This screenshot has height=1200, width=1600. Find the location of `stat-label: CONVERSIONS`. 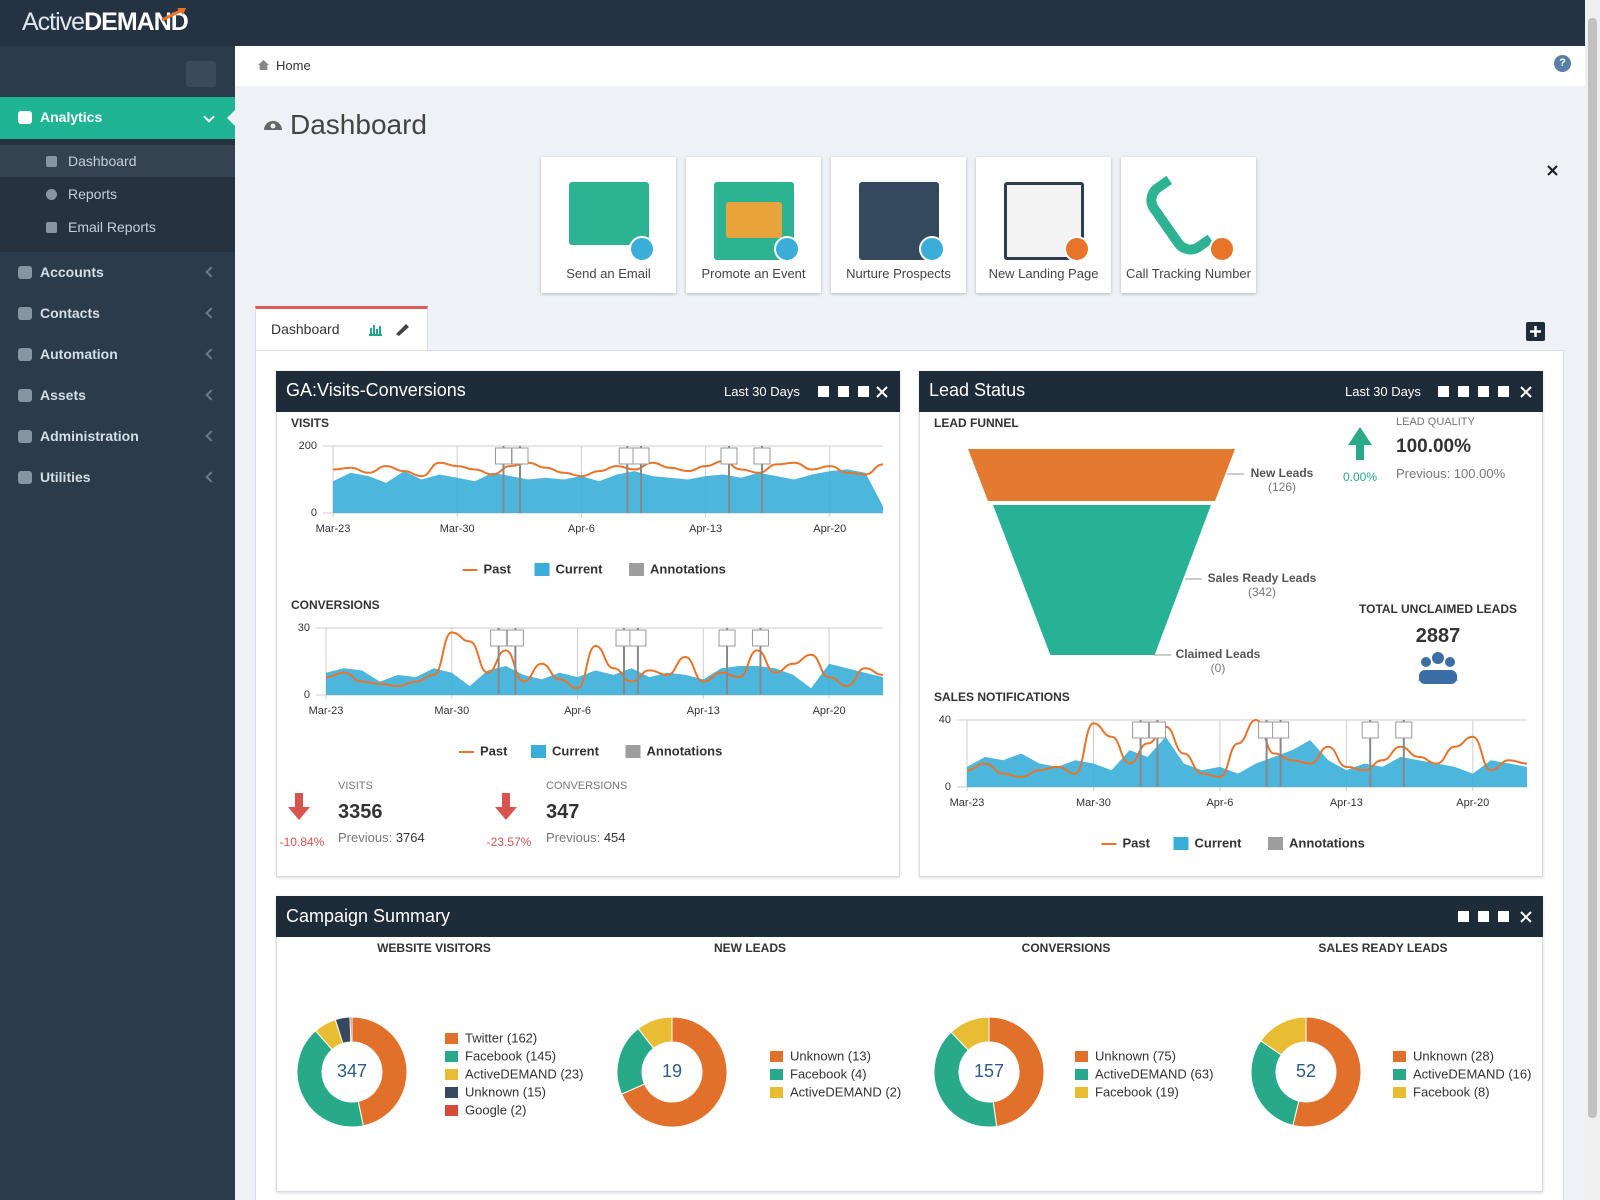

stat-label: CONVERSIONS is located at coordinates (587, 786).